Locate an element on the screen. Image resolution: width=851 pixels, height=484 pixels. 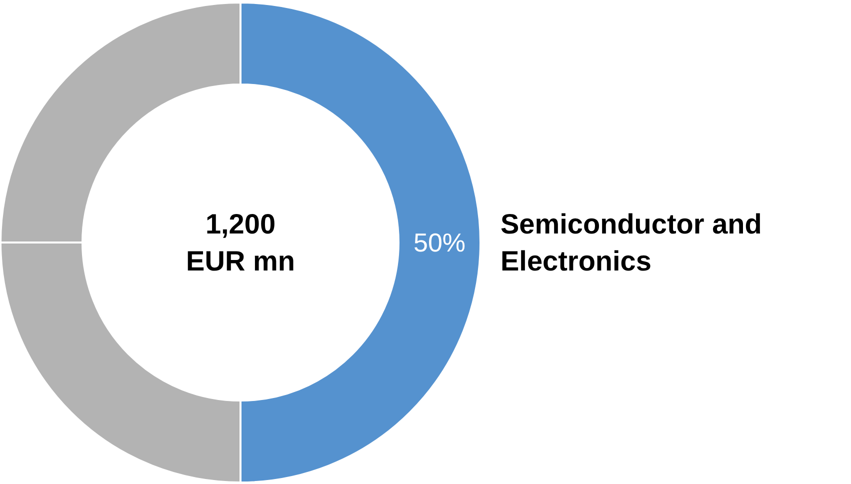
text: 1,200 EUR mn is located at coordinates (240, 242).